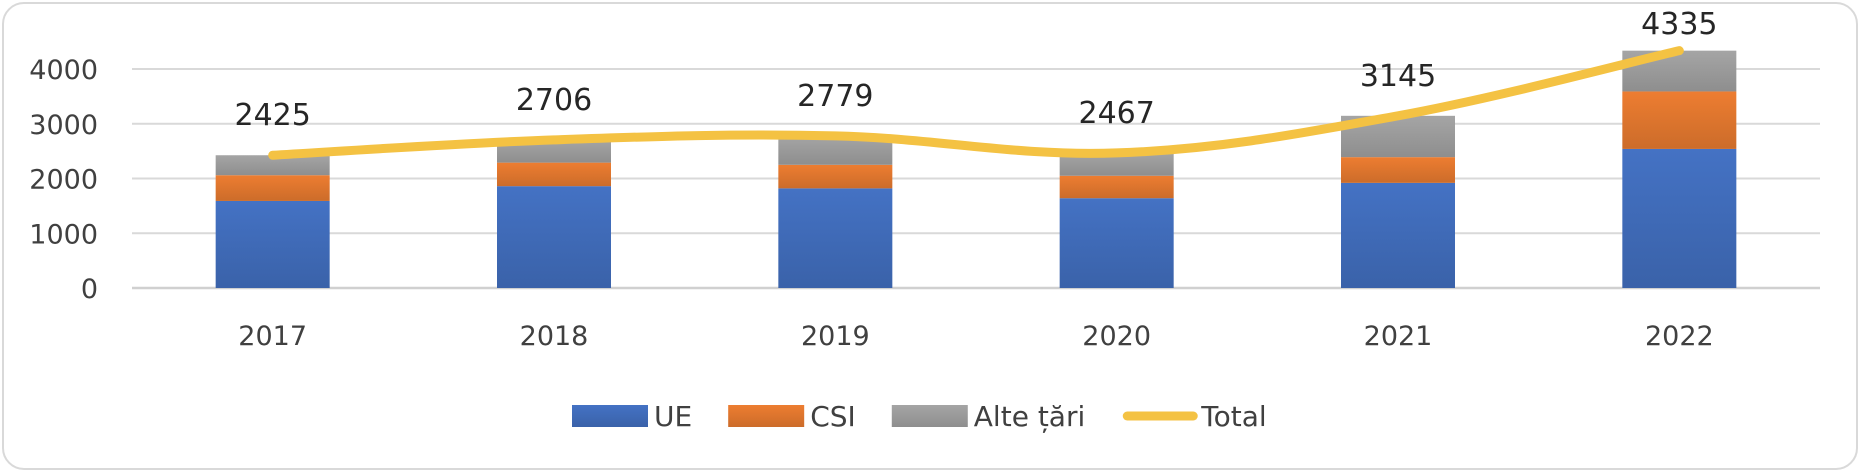 The width and height of the screenshot is (1864, 476). I want to click on data-label-total: 2706, so click(554, 100).